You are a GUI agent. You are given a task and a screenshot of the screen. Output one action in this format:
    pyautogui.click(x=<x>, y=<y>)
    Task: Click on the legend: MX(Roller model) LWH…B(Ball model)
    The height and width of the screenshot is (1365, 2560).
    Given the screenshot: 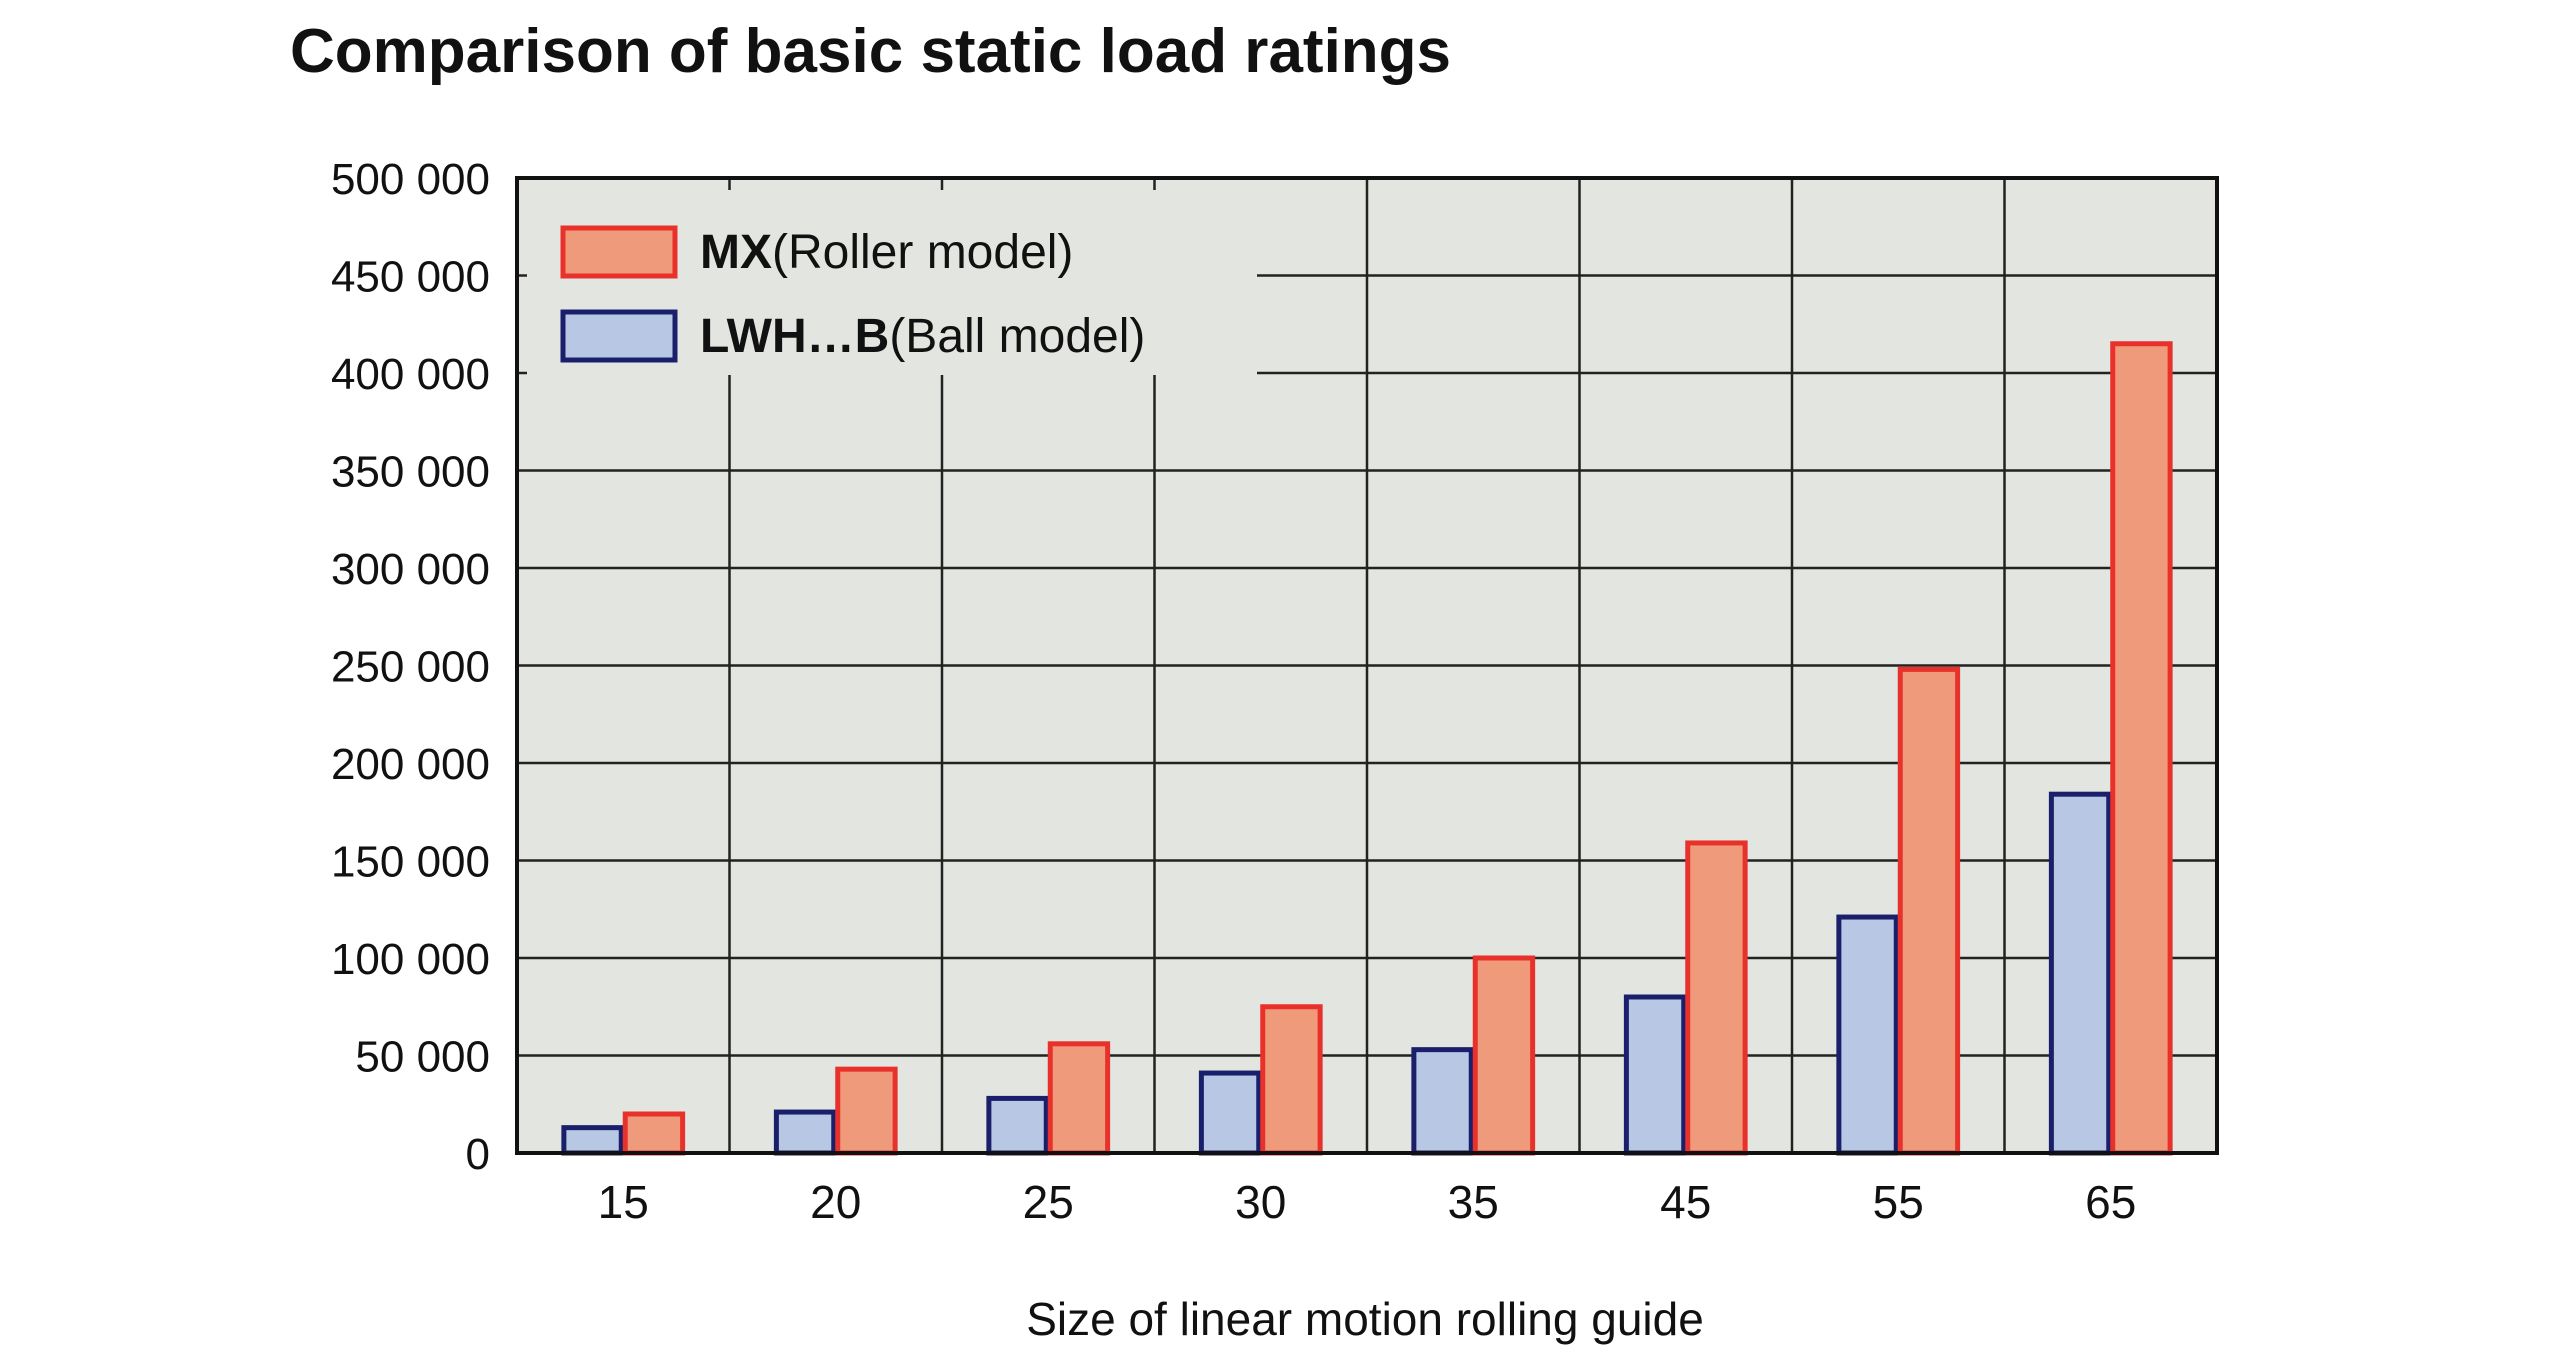 What is the action you would take?
    pyautogui.click(x=892, y=282)
    